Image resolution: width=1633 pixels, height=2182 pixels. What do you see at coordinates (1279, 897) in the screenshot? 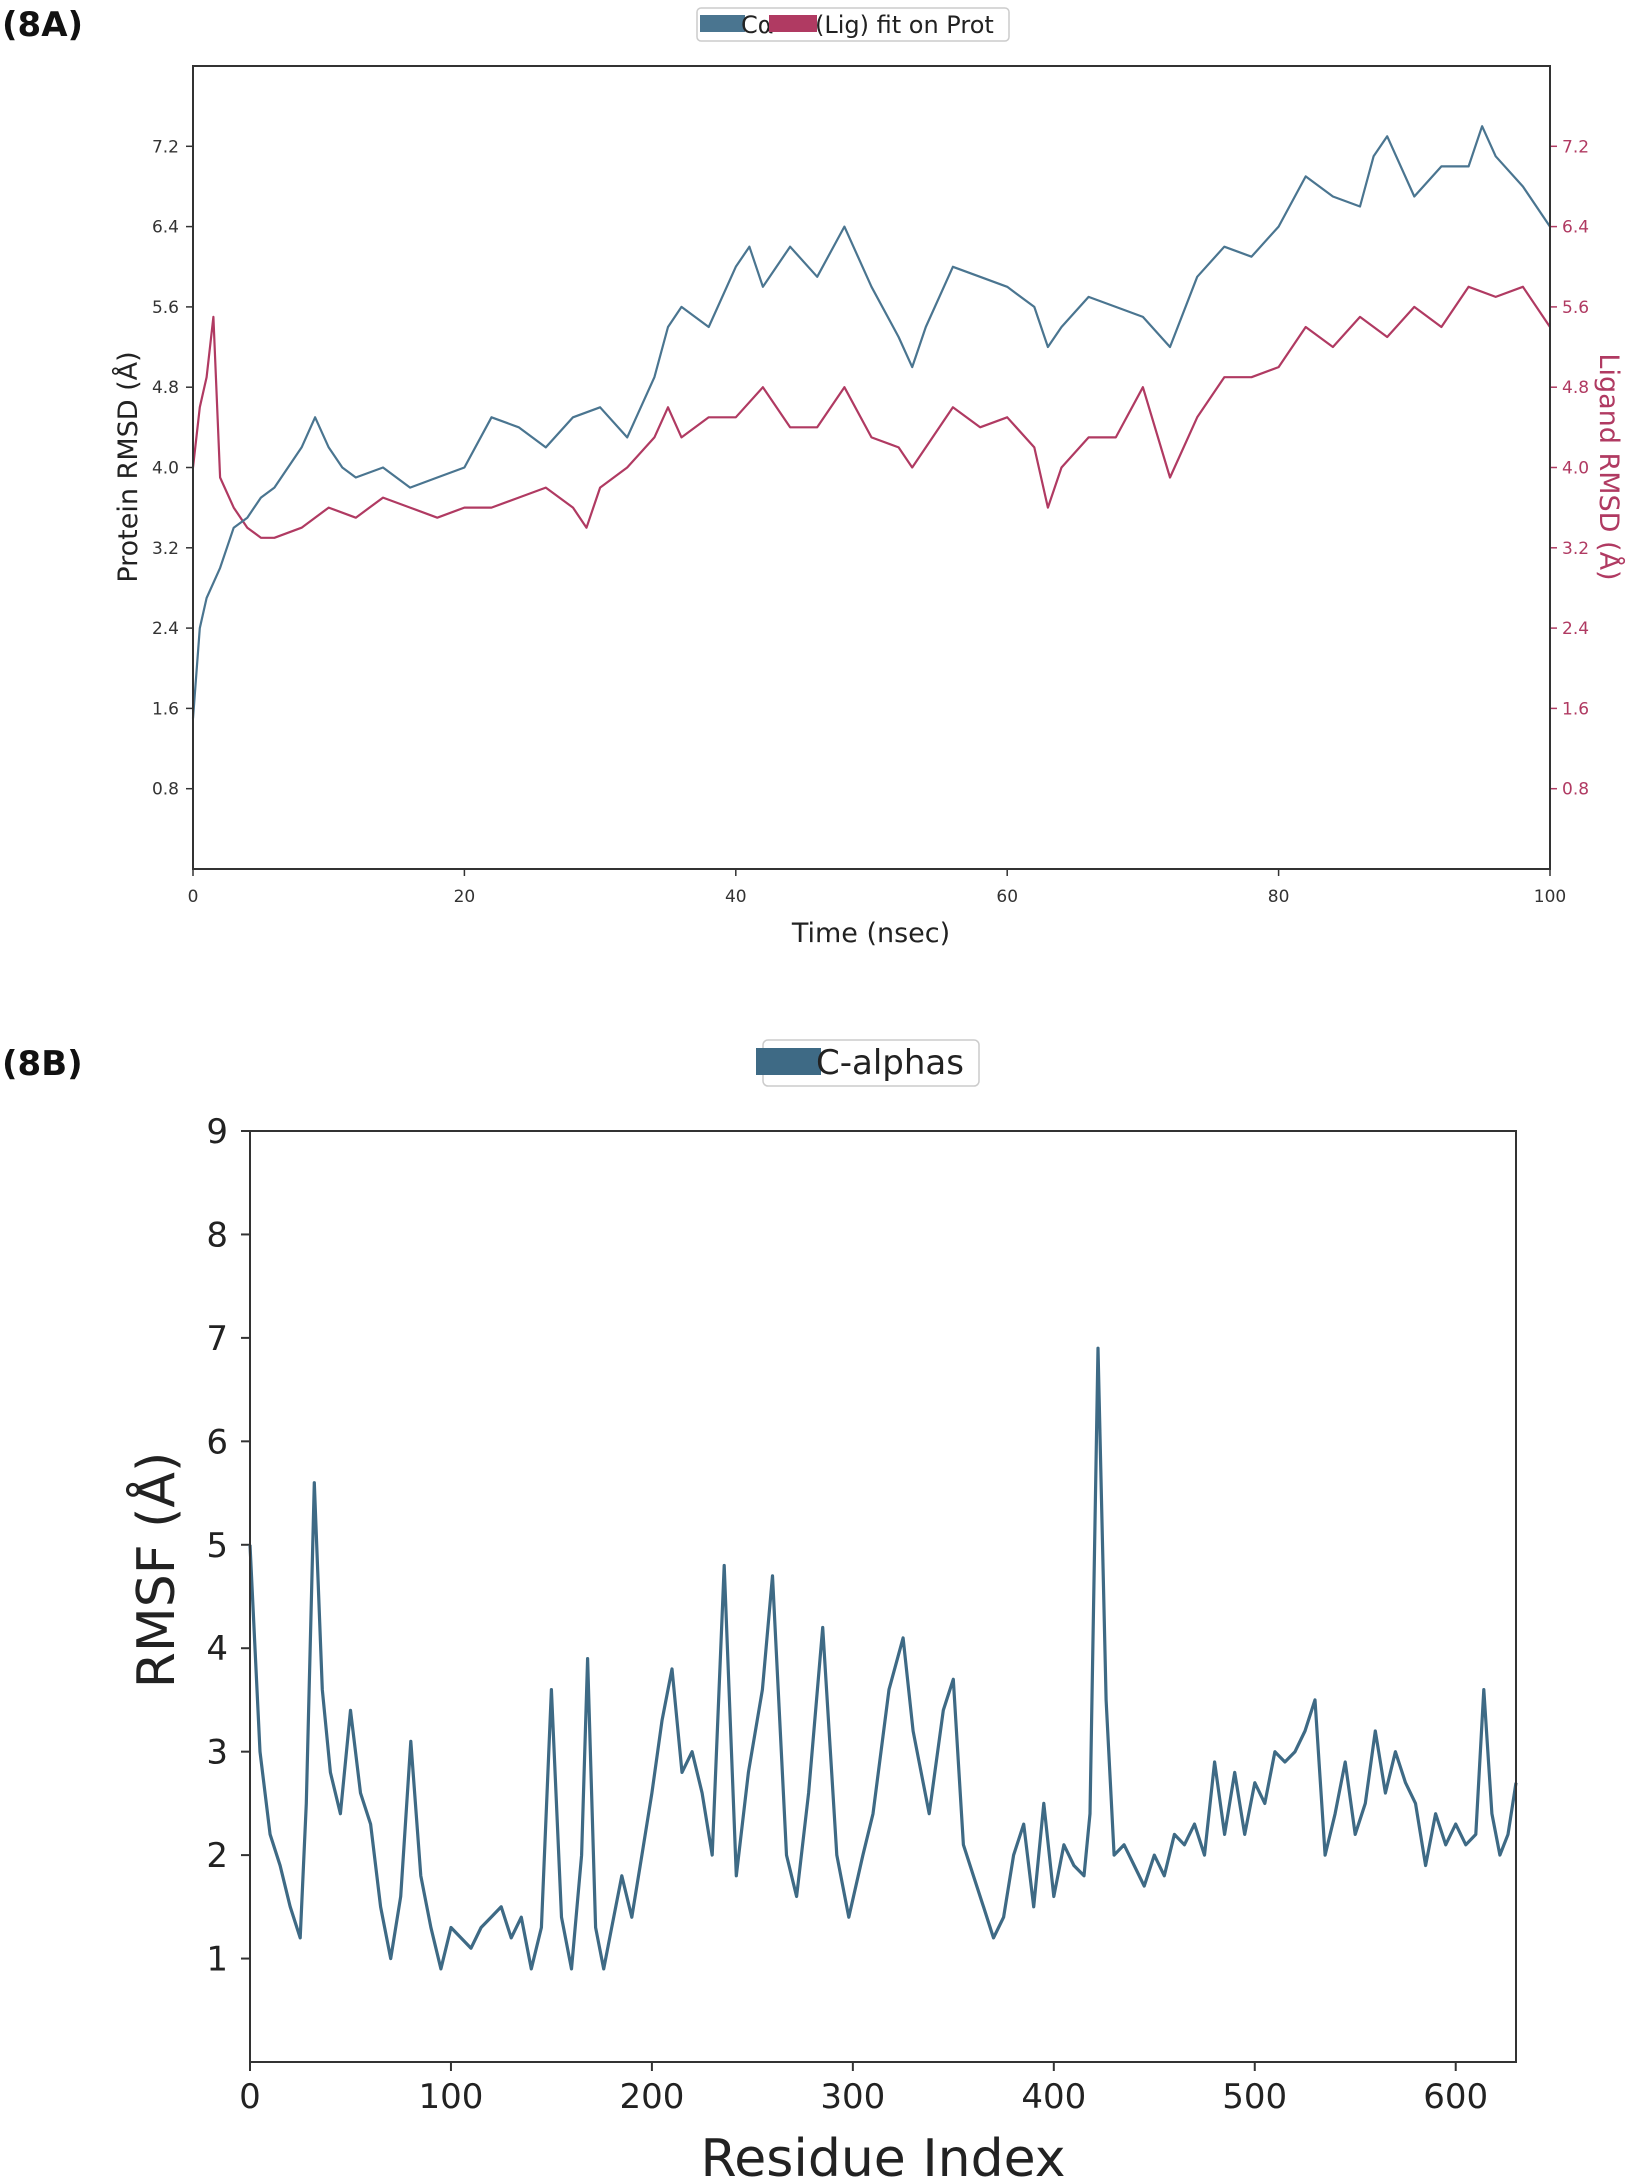
I see `x-tick-label-8a: 80` at bounding box center [1279, 897].